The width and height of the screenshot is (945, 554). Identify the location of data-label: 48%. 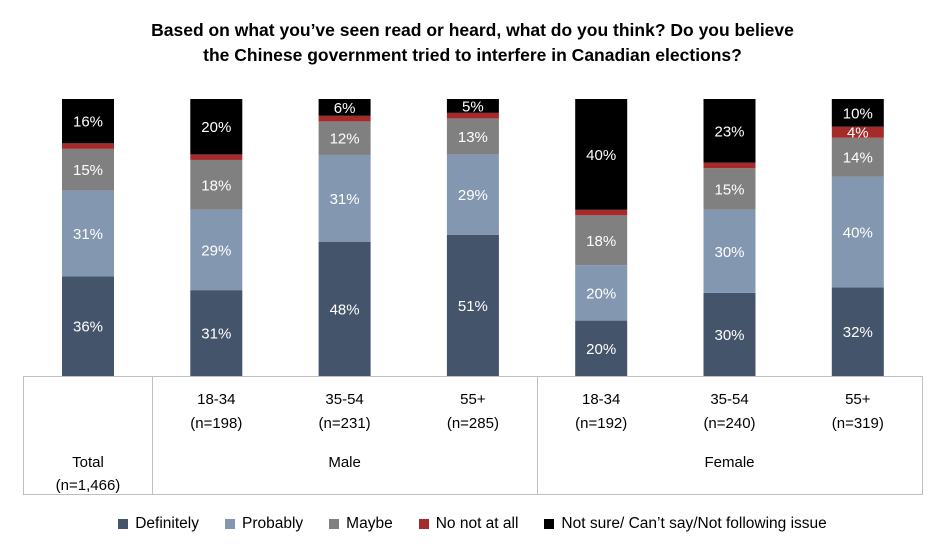
(345, 309).